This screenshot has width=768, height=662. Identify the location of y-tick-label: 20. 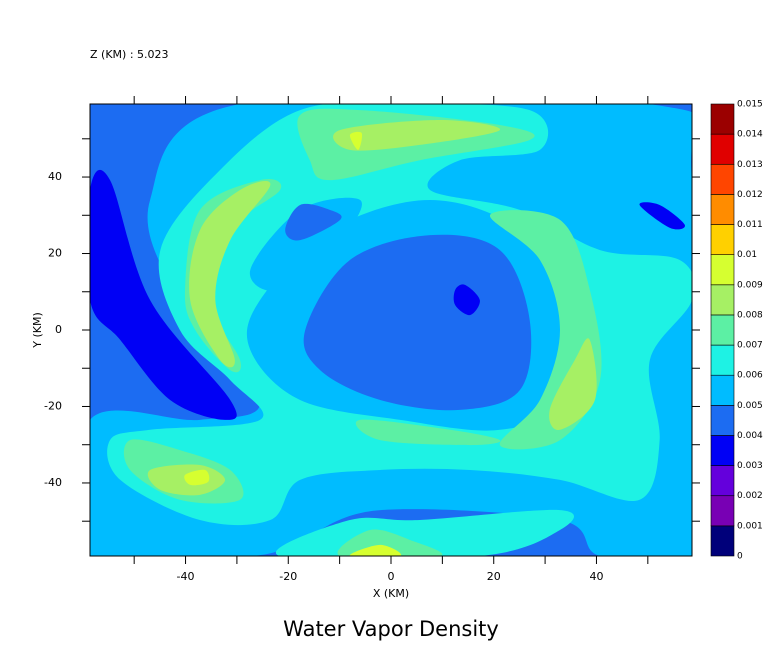
(55, 253).